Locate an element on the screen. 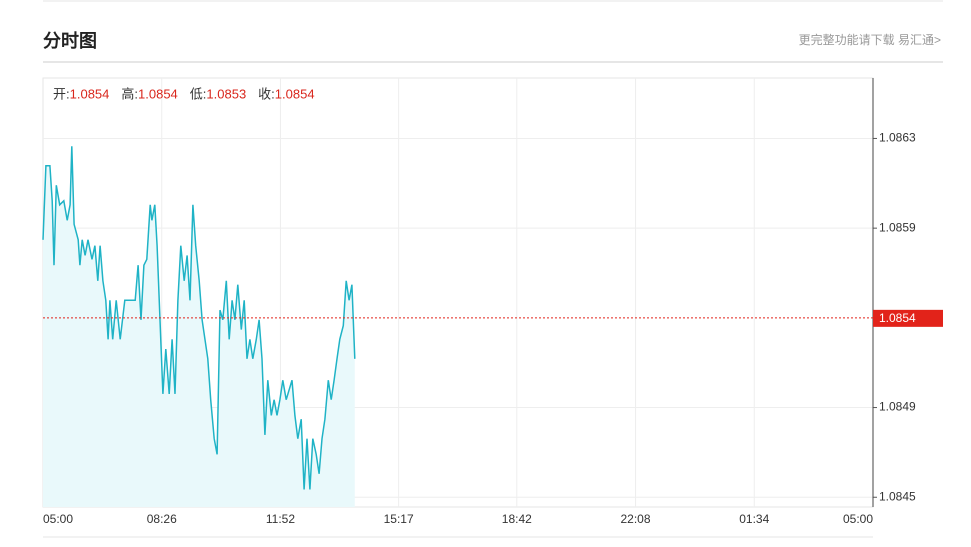  x-tick-label: 15:17 is located at coordinates (399, 519).